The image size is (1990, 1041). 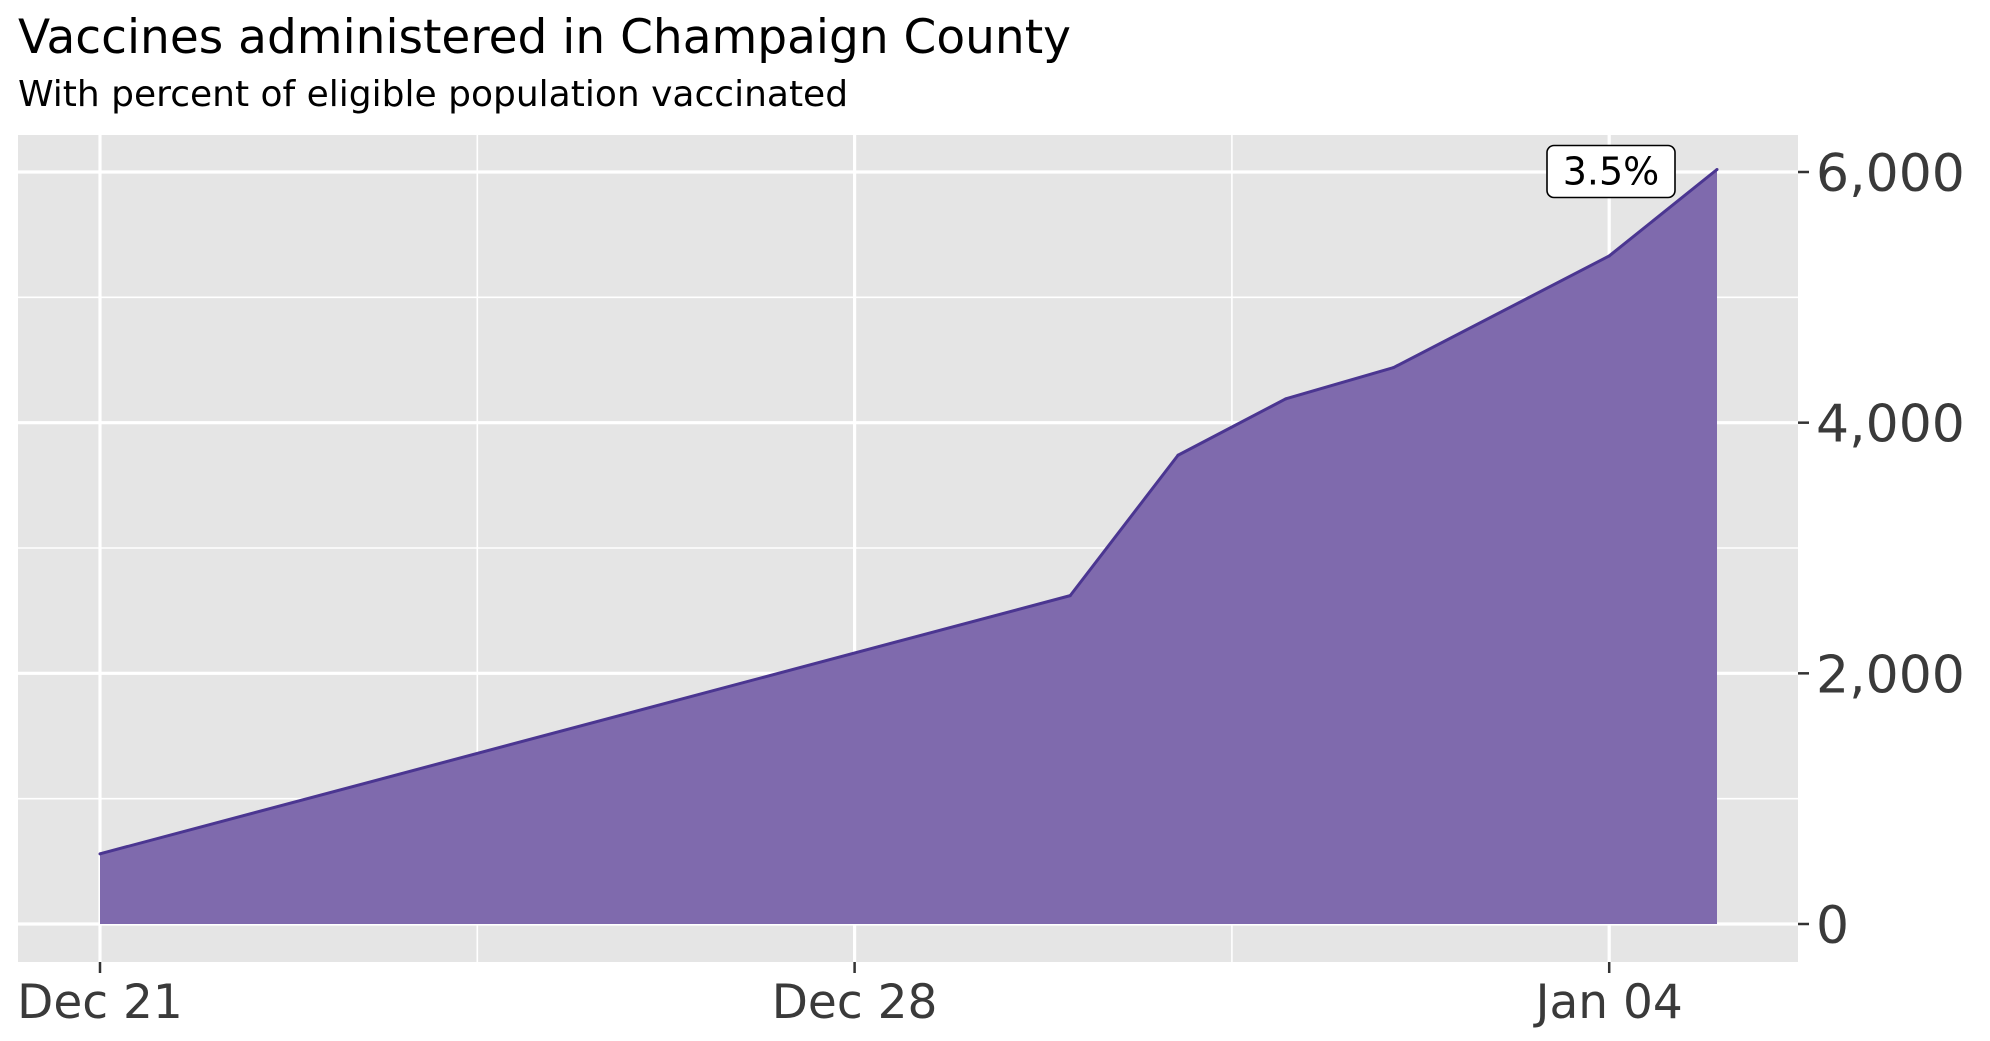 What do you see at coordinates (1890, 425) in the screenshot?
I see `y-tick-label: 4,000` at bounding box center [1890, 425].